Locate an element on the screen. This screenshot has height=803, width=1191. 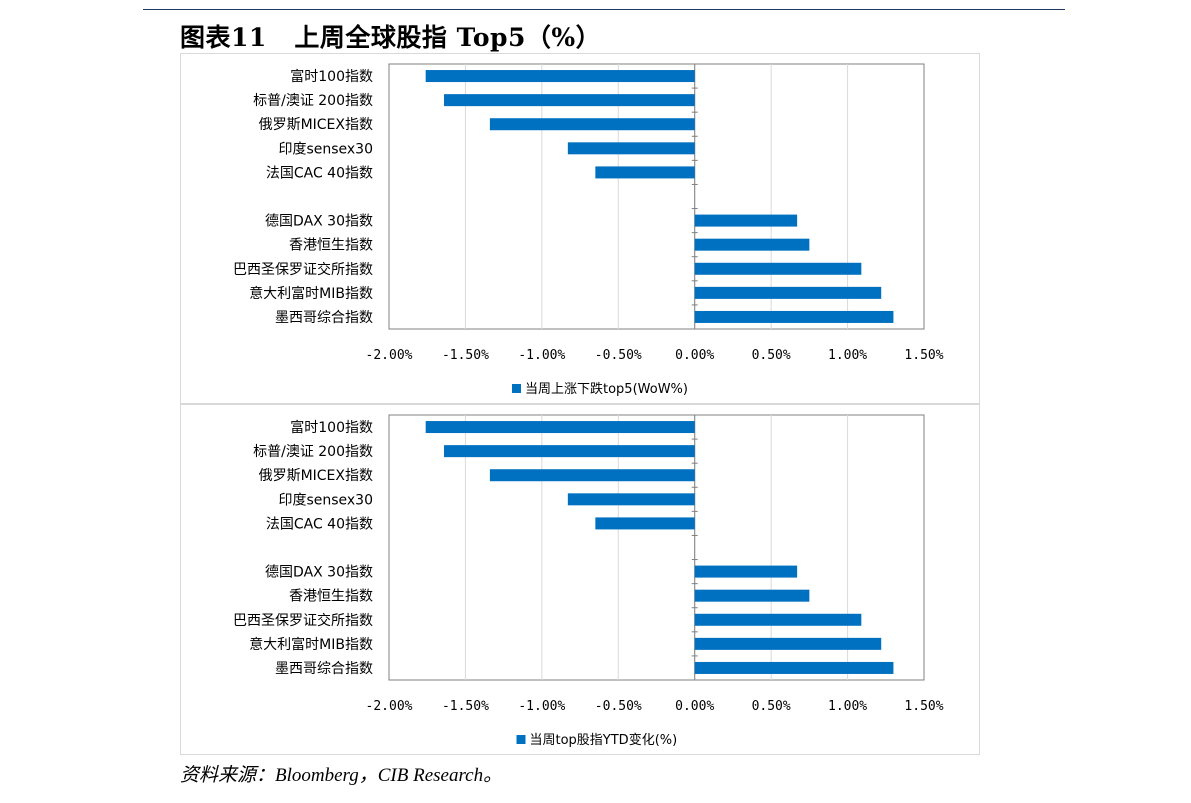
legend-label: 当周上涨下跌top5(WoW%) is located at coordinates (606, 389).